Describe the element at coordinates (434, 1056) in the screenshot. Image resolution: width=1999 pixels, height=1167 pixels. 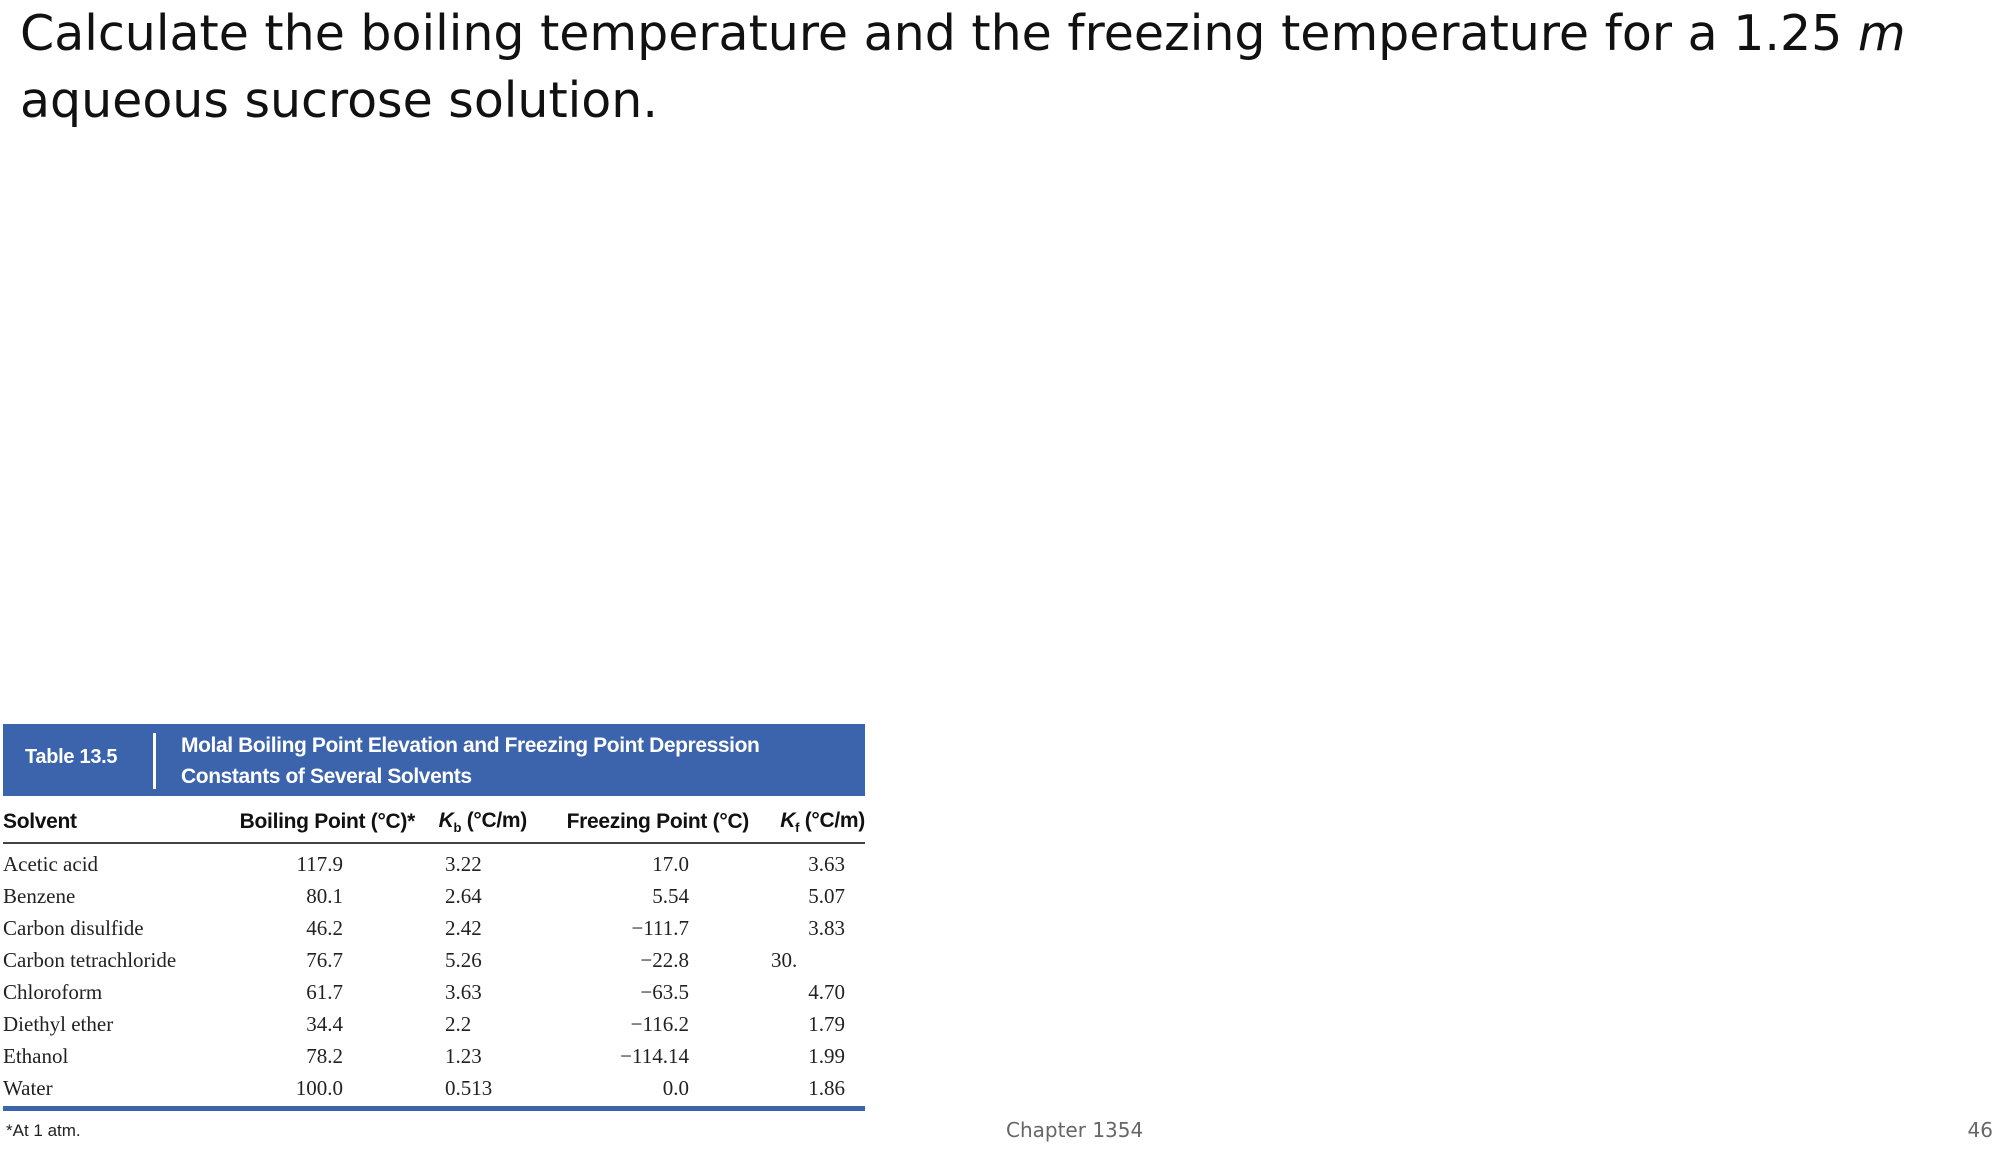
I see `table-row: Ethanol 78.2 1.23 −114.14 1.99` at that location.